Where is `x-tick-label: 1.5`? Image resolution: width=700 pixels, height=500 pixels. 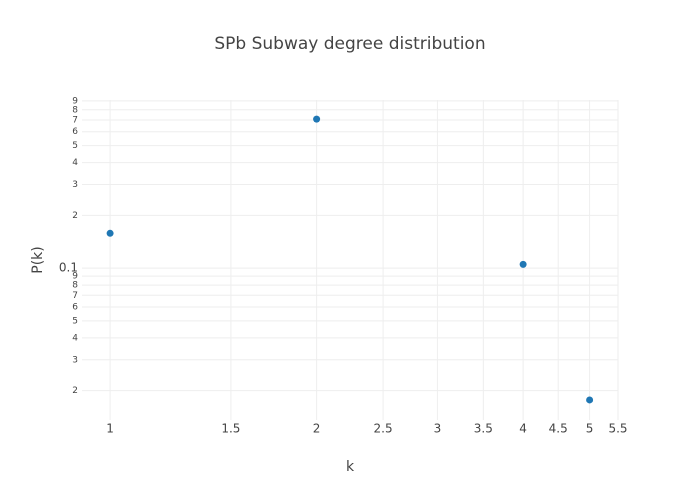
x-tick-label: 1.5 is located at coordinates (230, 429).